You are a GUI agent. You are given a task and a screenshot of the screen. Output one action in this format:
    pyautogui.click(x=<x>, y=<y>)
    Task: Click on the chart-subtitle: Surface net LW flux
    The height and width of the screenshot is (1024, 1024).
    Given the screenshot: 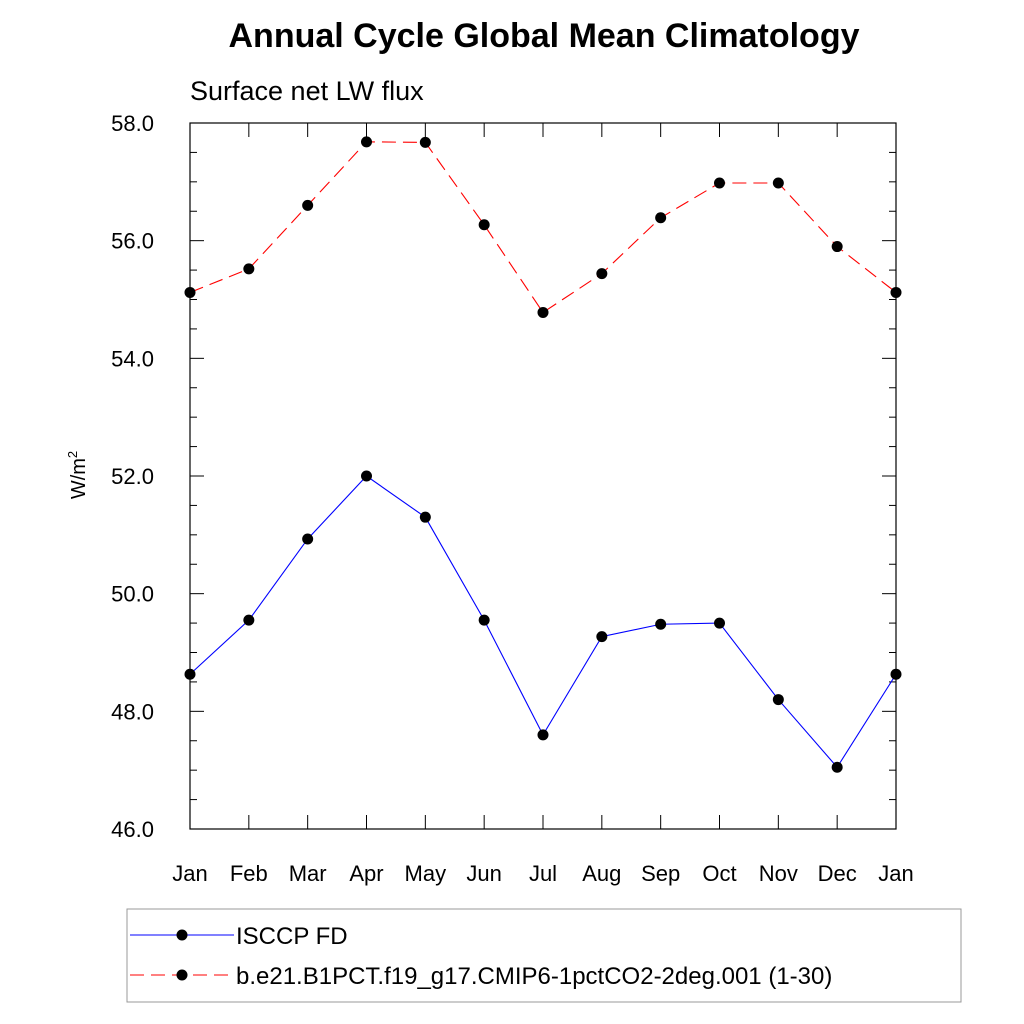 What is the action you would take?
    pyautogui.click(x=307, y=91)
    